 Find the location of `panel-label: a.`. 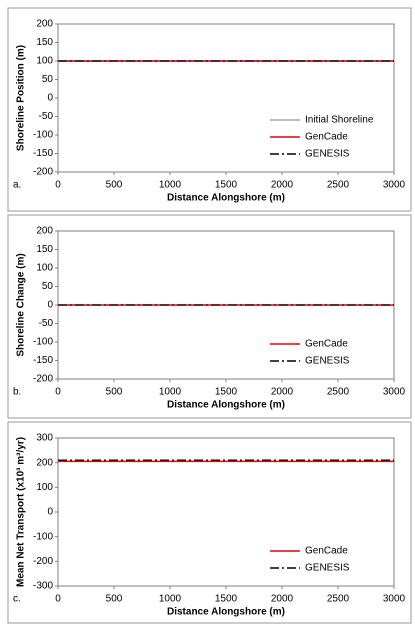

panel-label: a. is located at coordinates (17, 185).